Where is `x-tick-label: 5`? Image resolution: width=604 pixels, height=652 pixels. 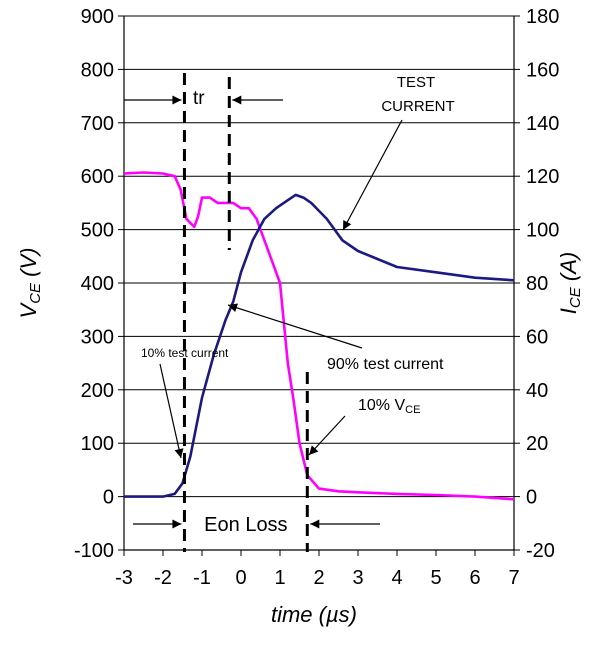 x-tick-label: 5 is located at coordinates (435, 578).